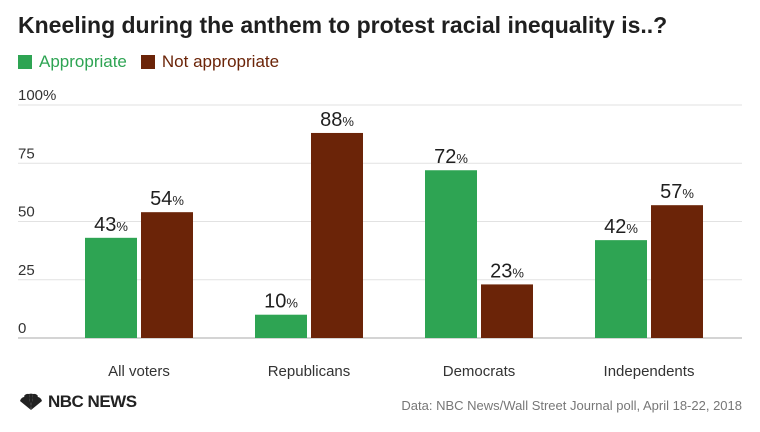 Image resolution: width=760 pixels, height=432 pixels. What do you see at coordinates (92, 401) in the screenshot?
I see `logo-text: NBC NEWS` at bounding box center [92, 401].